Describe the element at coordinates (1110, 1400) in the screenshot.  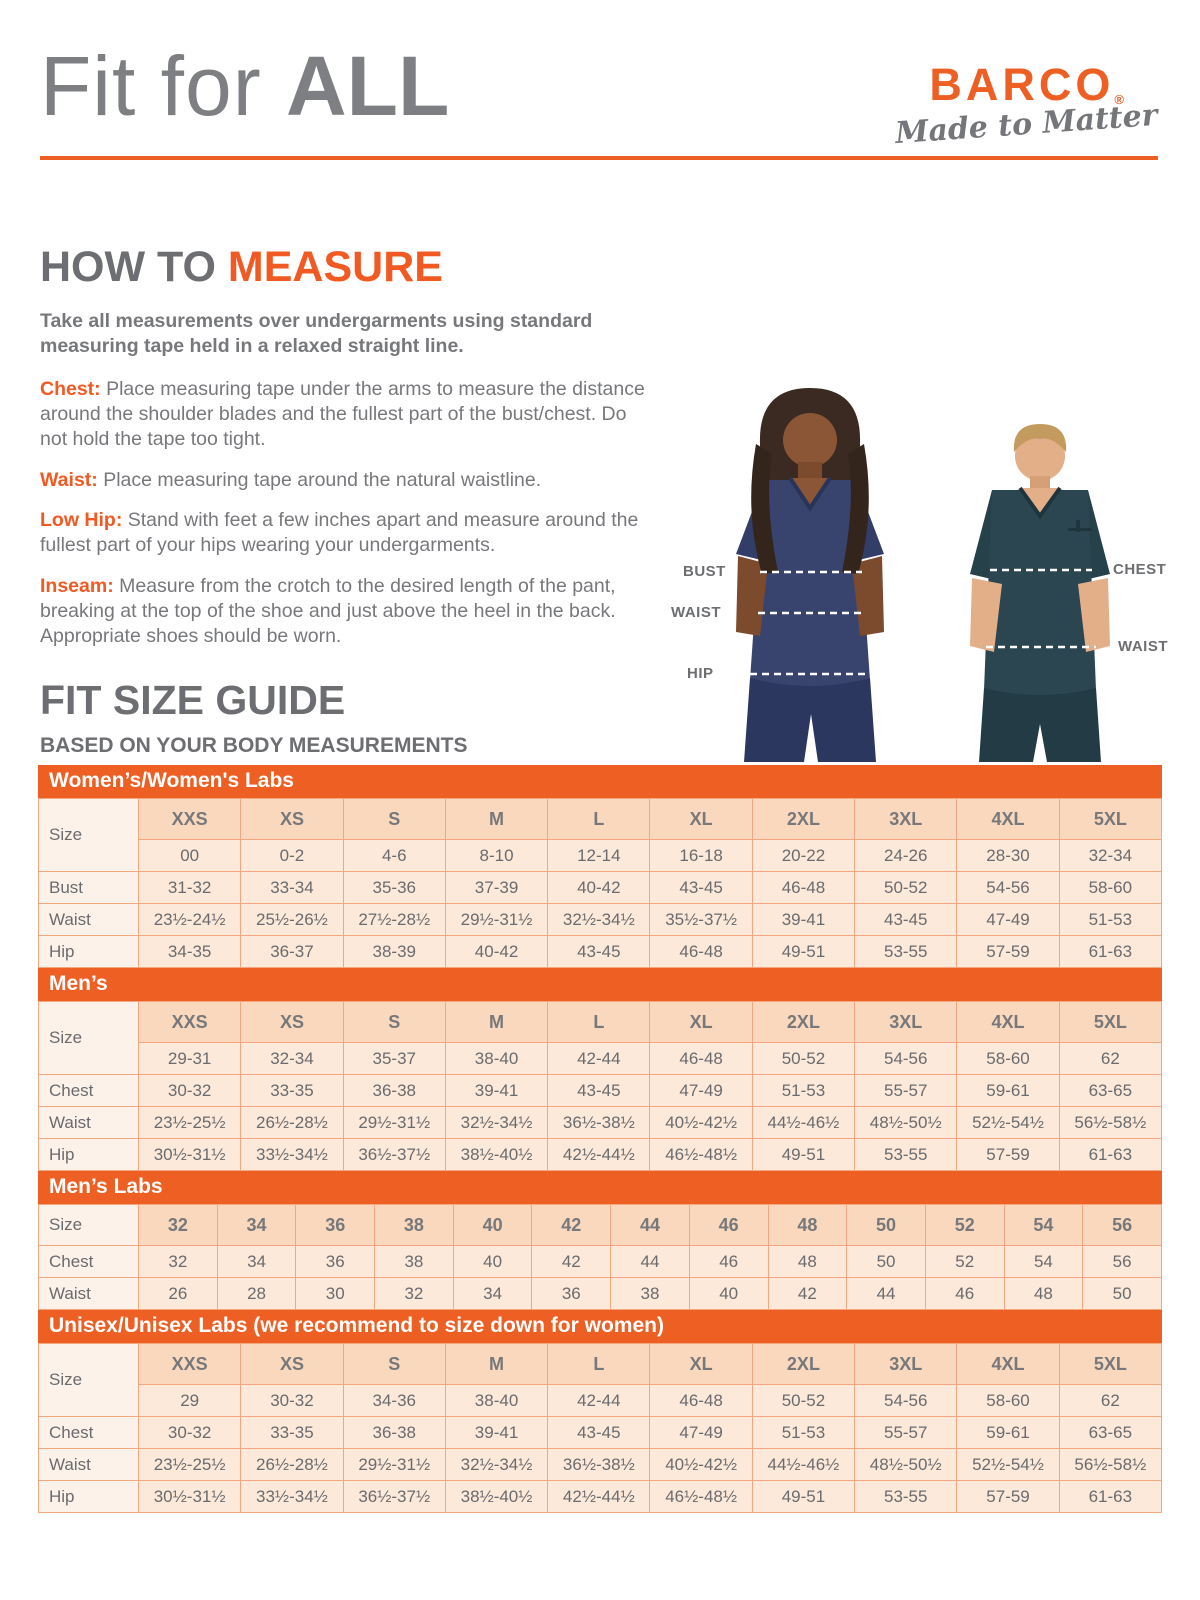
I see `numeric-size-cell: 62` at that location.